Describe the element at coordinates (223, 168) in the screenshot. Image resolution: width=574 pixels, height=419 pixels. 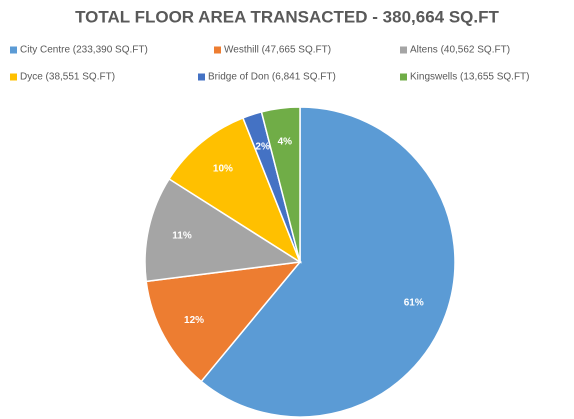
I see `data-label: 10%` at that location.